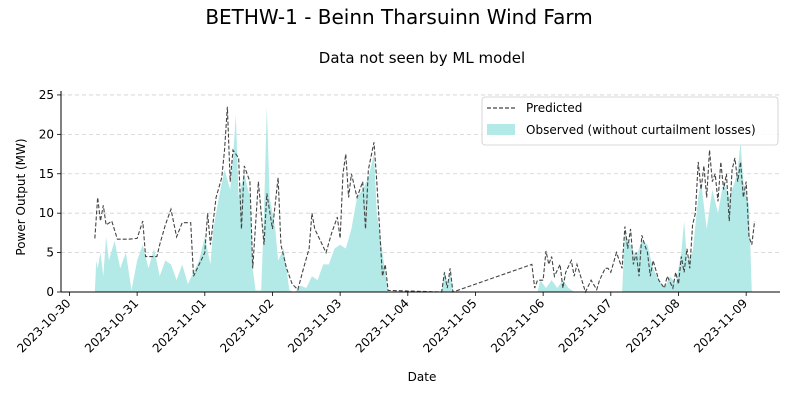  I want to click on x-tick-label-0: 2023-10-30, so click(43, 325).